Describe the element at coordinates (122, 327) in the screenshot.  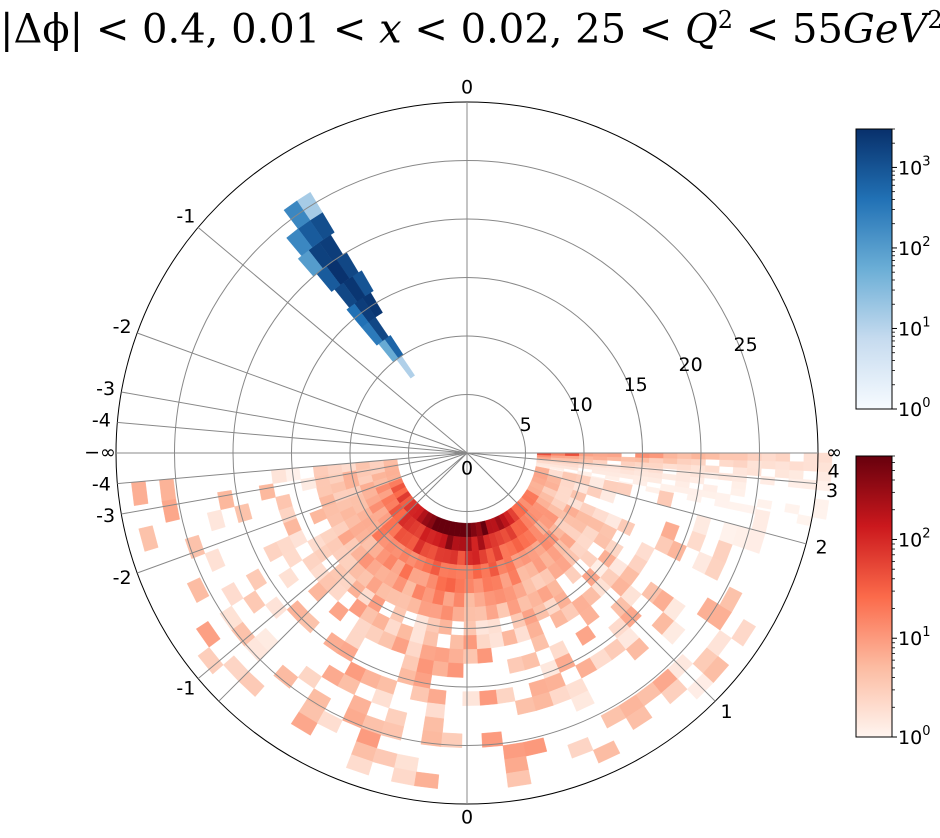
I see `angular-tick-label: -2` at that location.